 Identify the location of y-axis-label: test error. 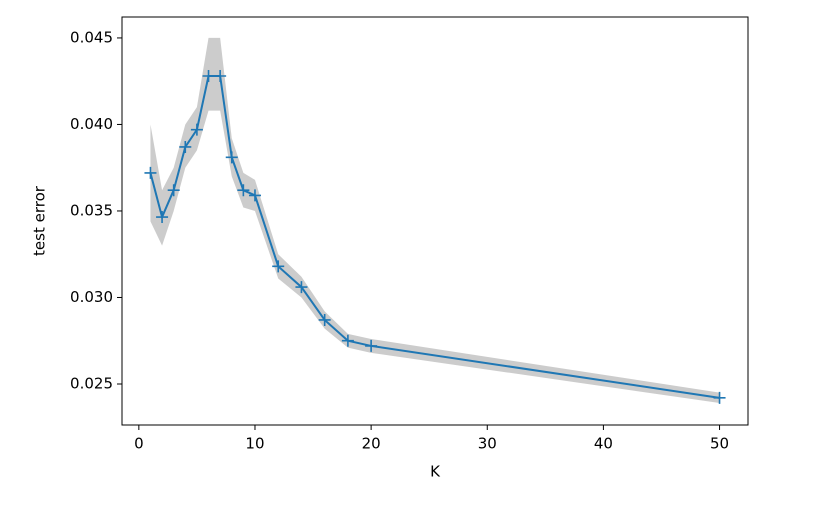
(40, 220).